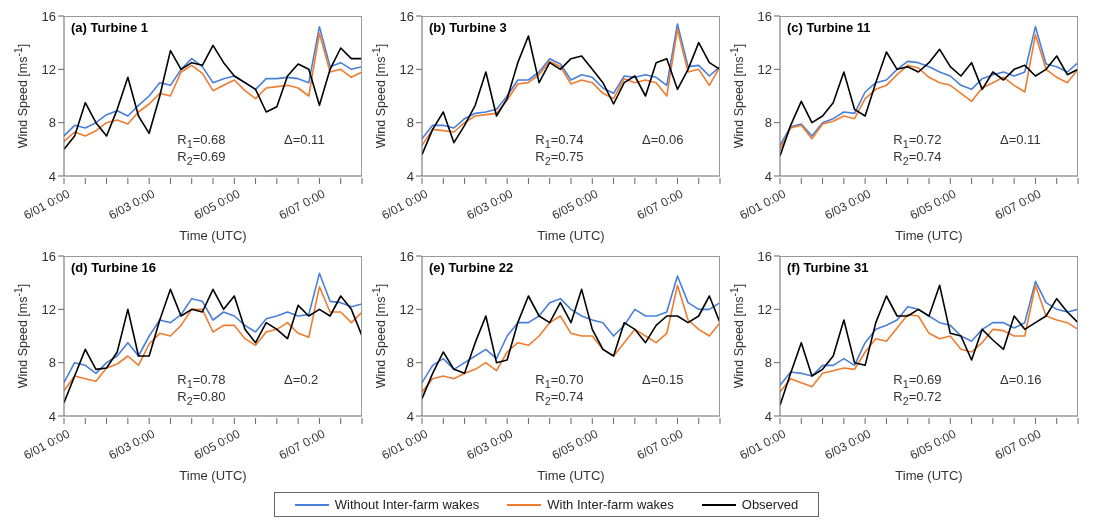 This screenshot has width=1093, height=529. I want to click on annotation: R$_{2}$=0.69, so click(201, 158).